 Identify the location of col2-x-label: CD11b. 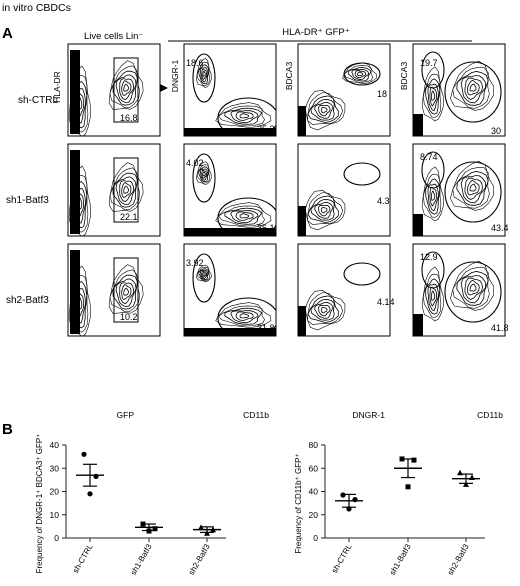
(256, 415).